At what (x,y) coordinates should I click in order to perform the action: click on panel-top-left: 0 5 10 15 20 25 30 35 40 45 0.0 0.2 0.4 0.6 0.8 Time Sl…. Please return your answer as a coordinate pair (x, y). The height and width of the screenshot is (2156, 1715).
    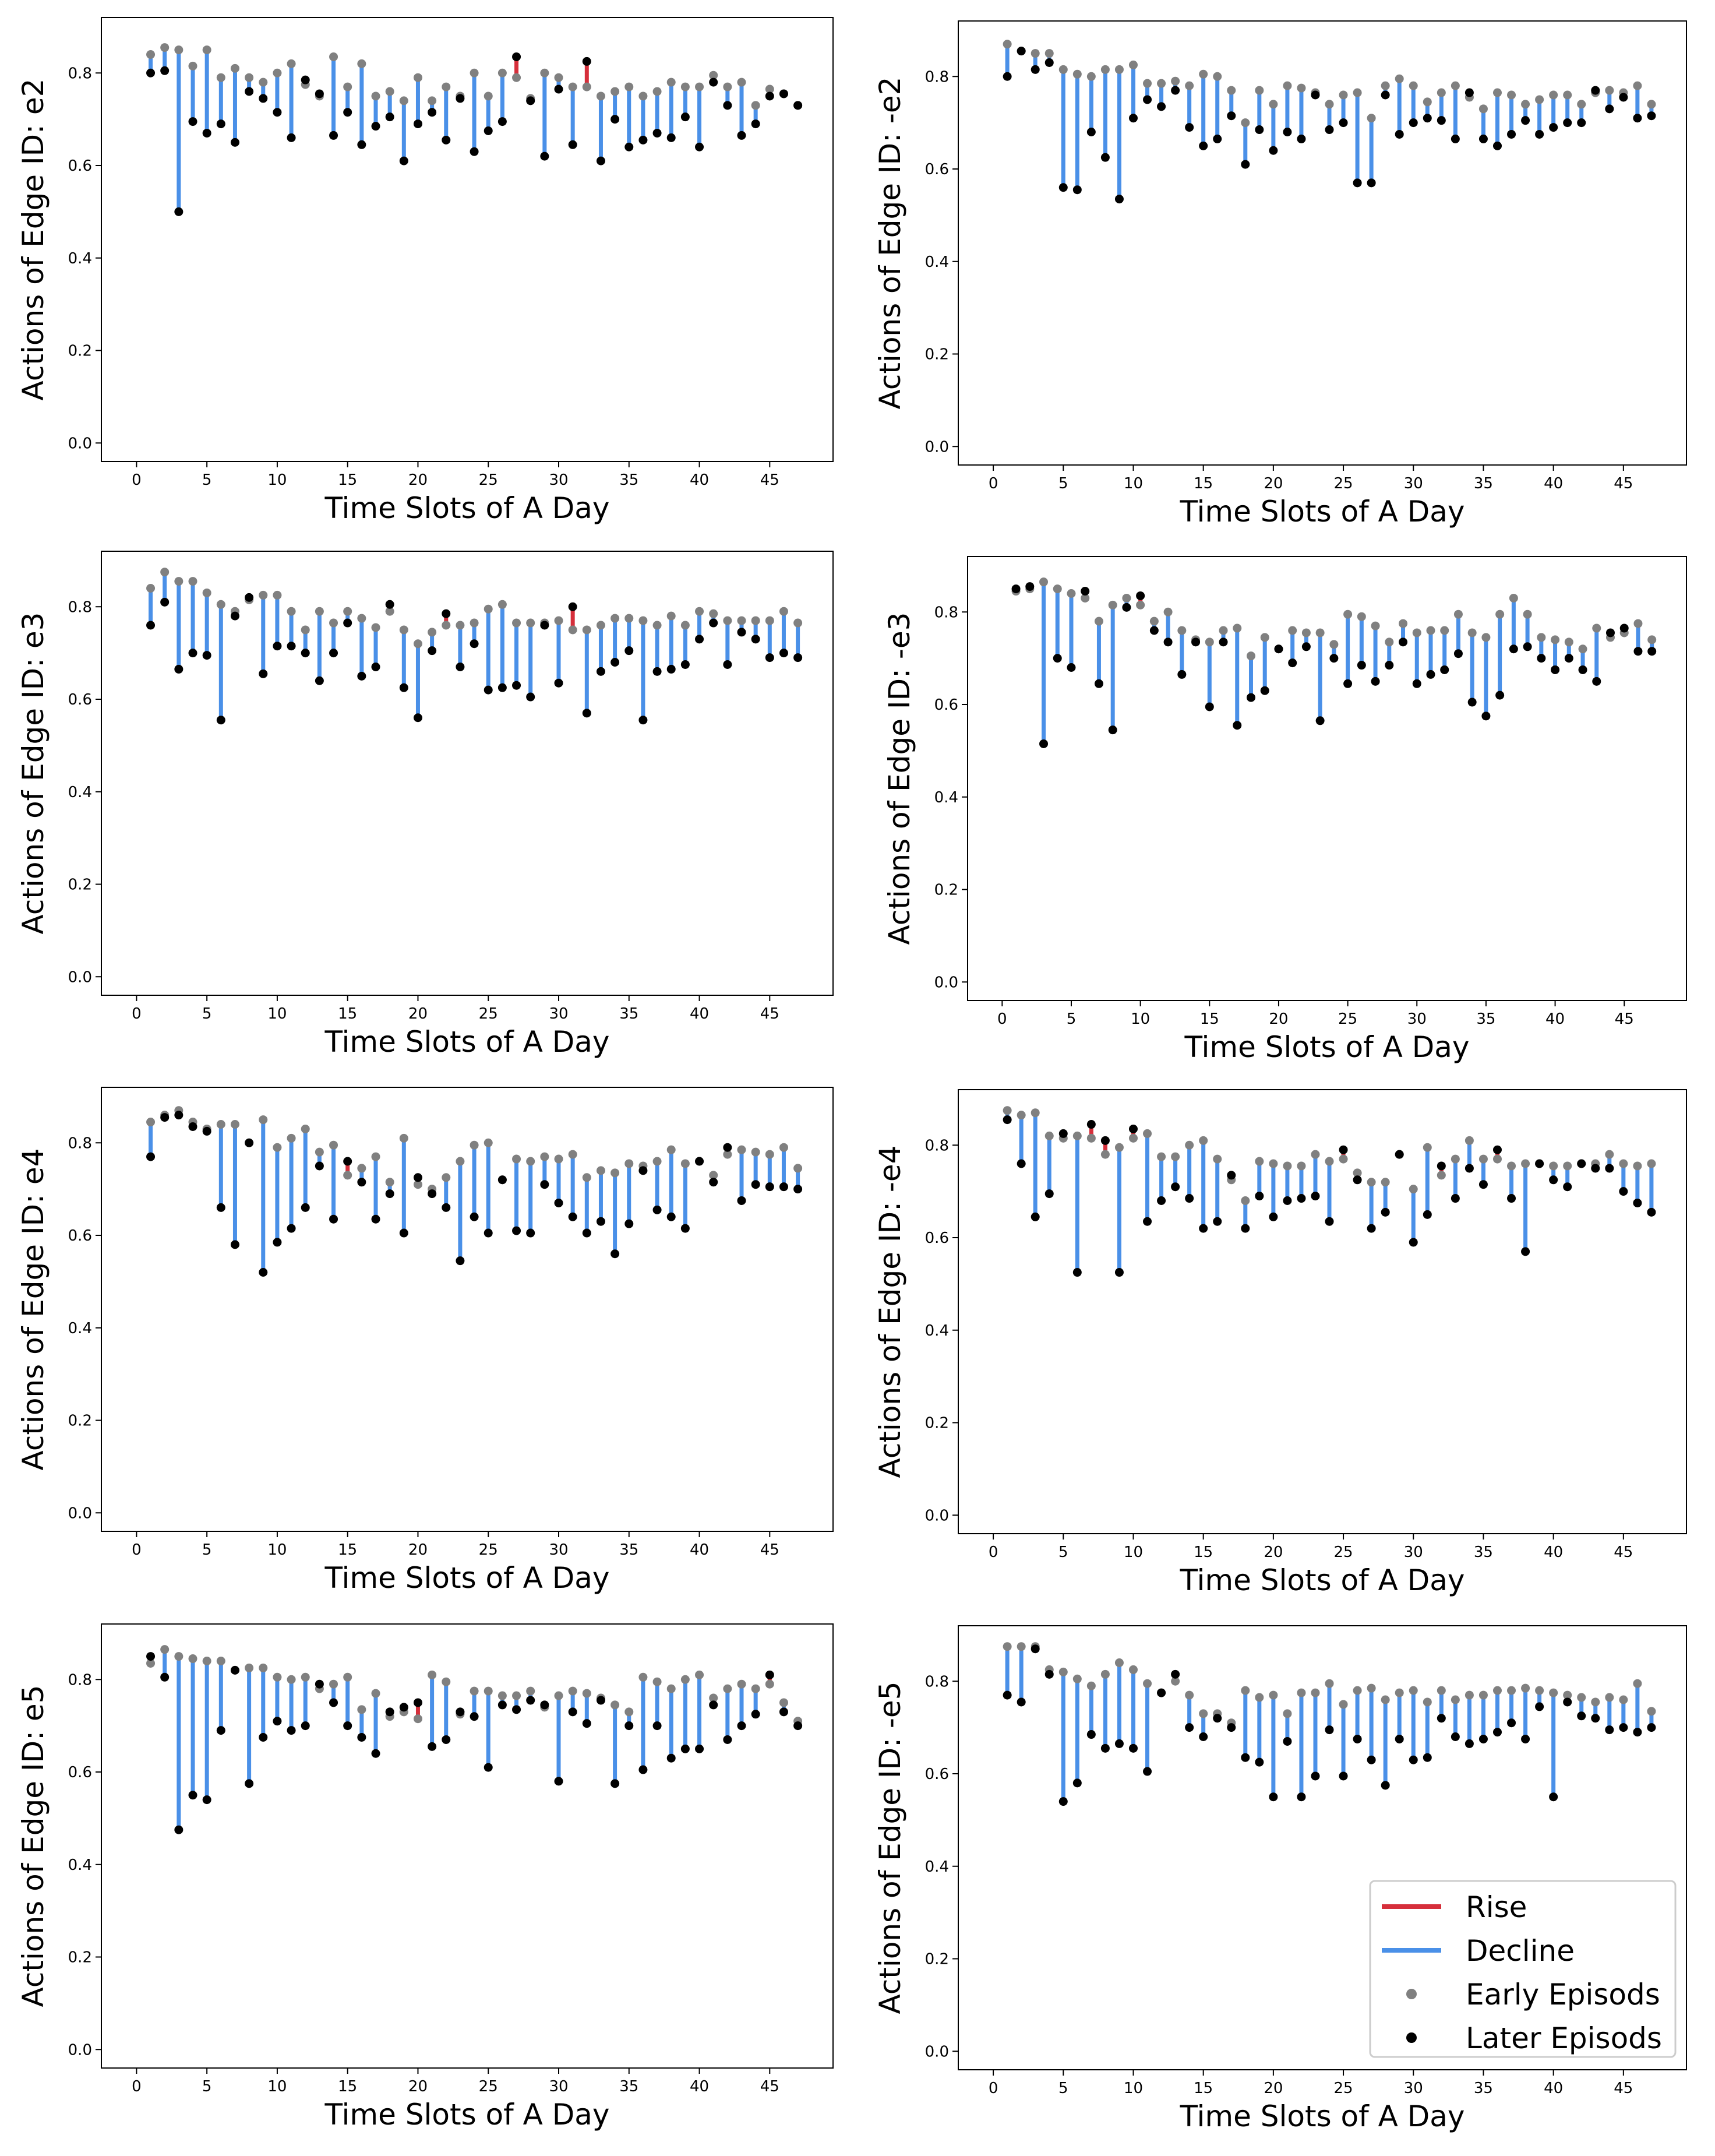
    Looking at the image, I should click on (425, 271).